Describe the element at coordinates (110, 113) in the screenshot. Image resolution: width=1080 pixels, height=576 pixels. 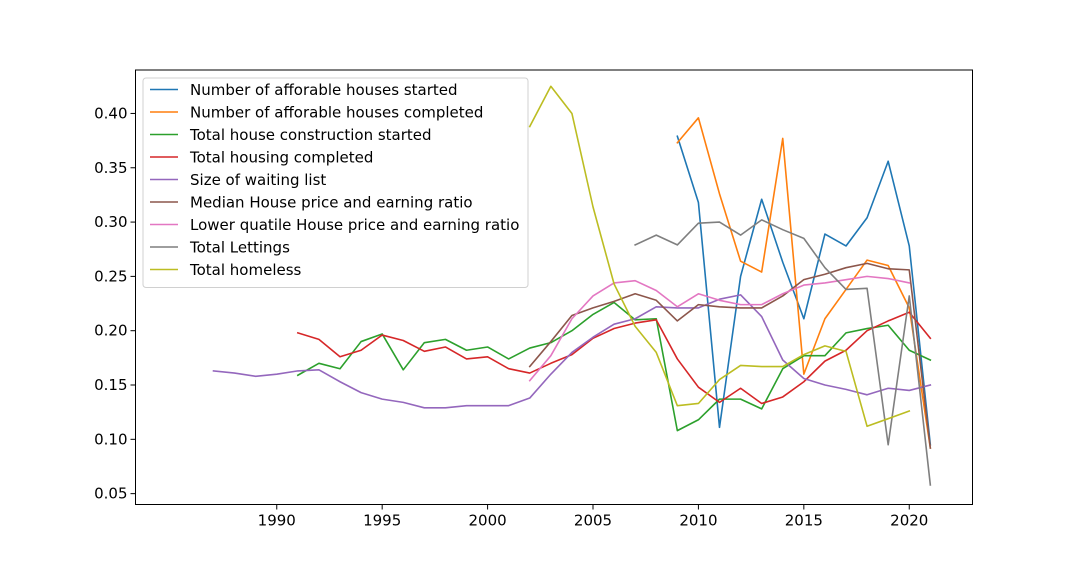
I see `y-tick-label: 0.40` at that location.